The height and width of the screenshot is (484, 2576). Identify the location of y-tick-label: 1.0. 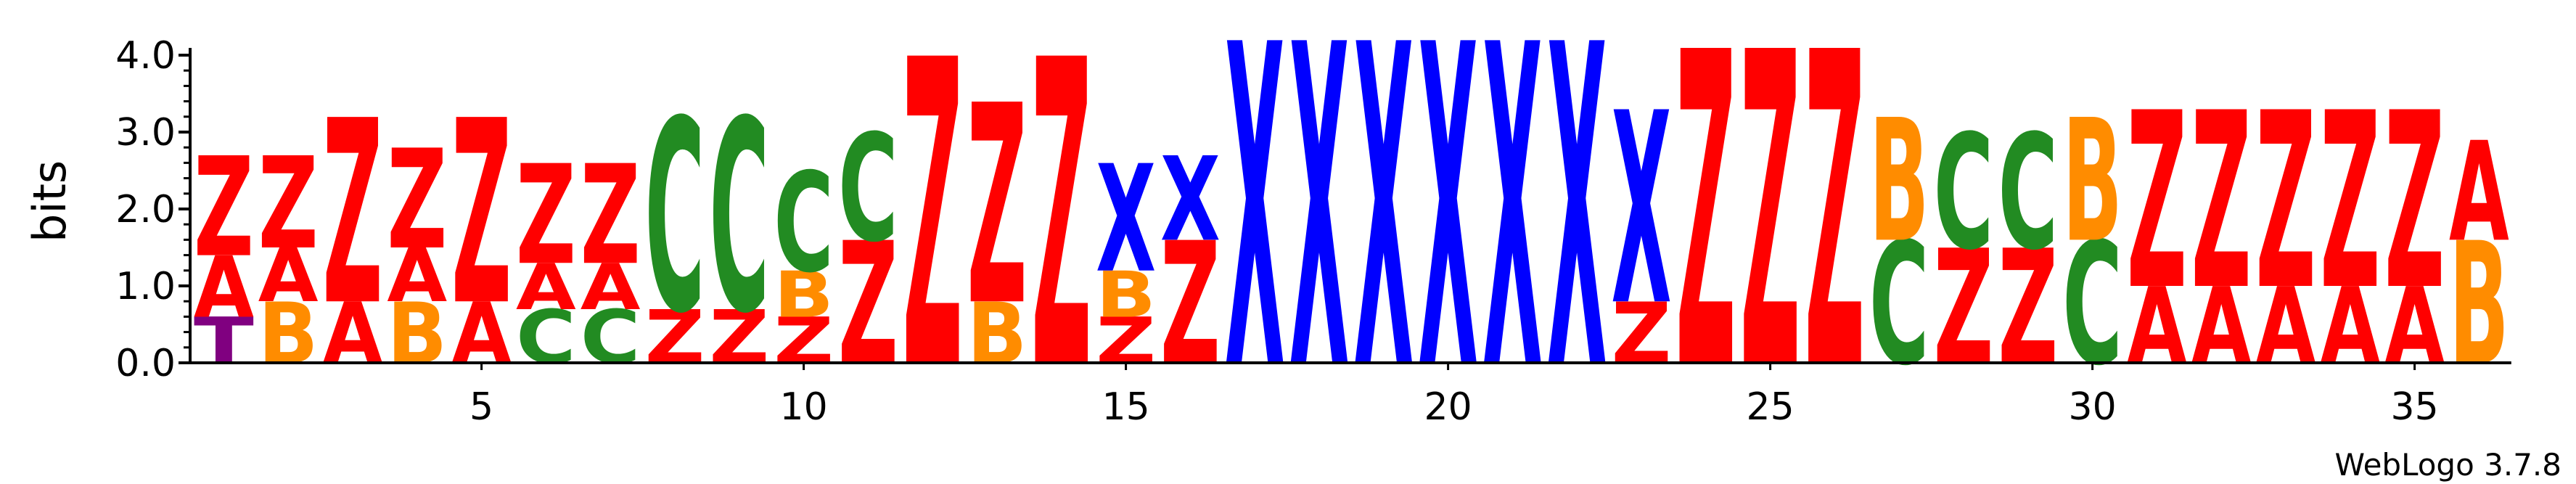
(145, 286).